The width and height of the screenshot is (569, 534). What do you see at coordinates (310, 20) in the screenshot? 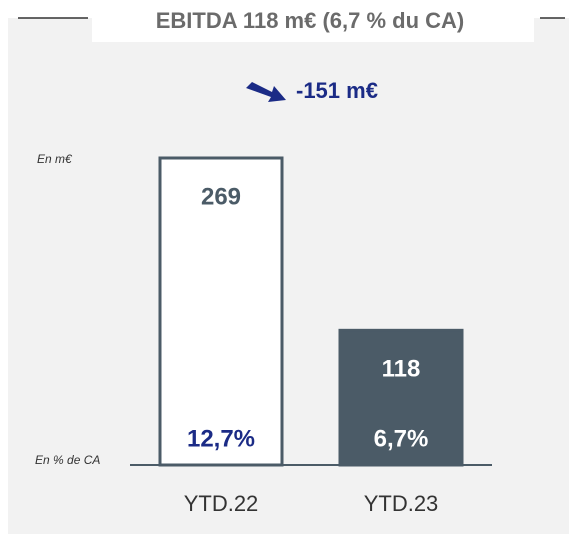
I see `chart-title: EBITDA 118 m€ (6,7 % du CA)` at bounding box center [310, 20].